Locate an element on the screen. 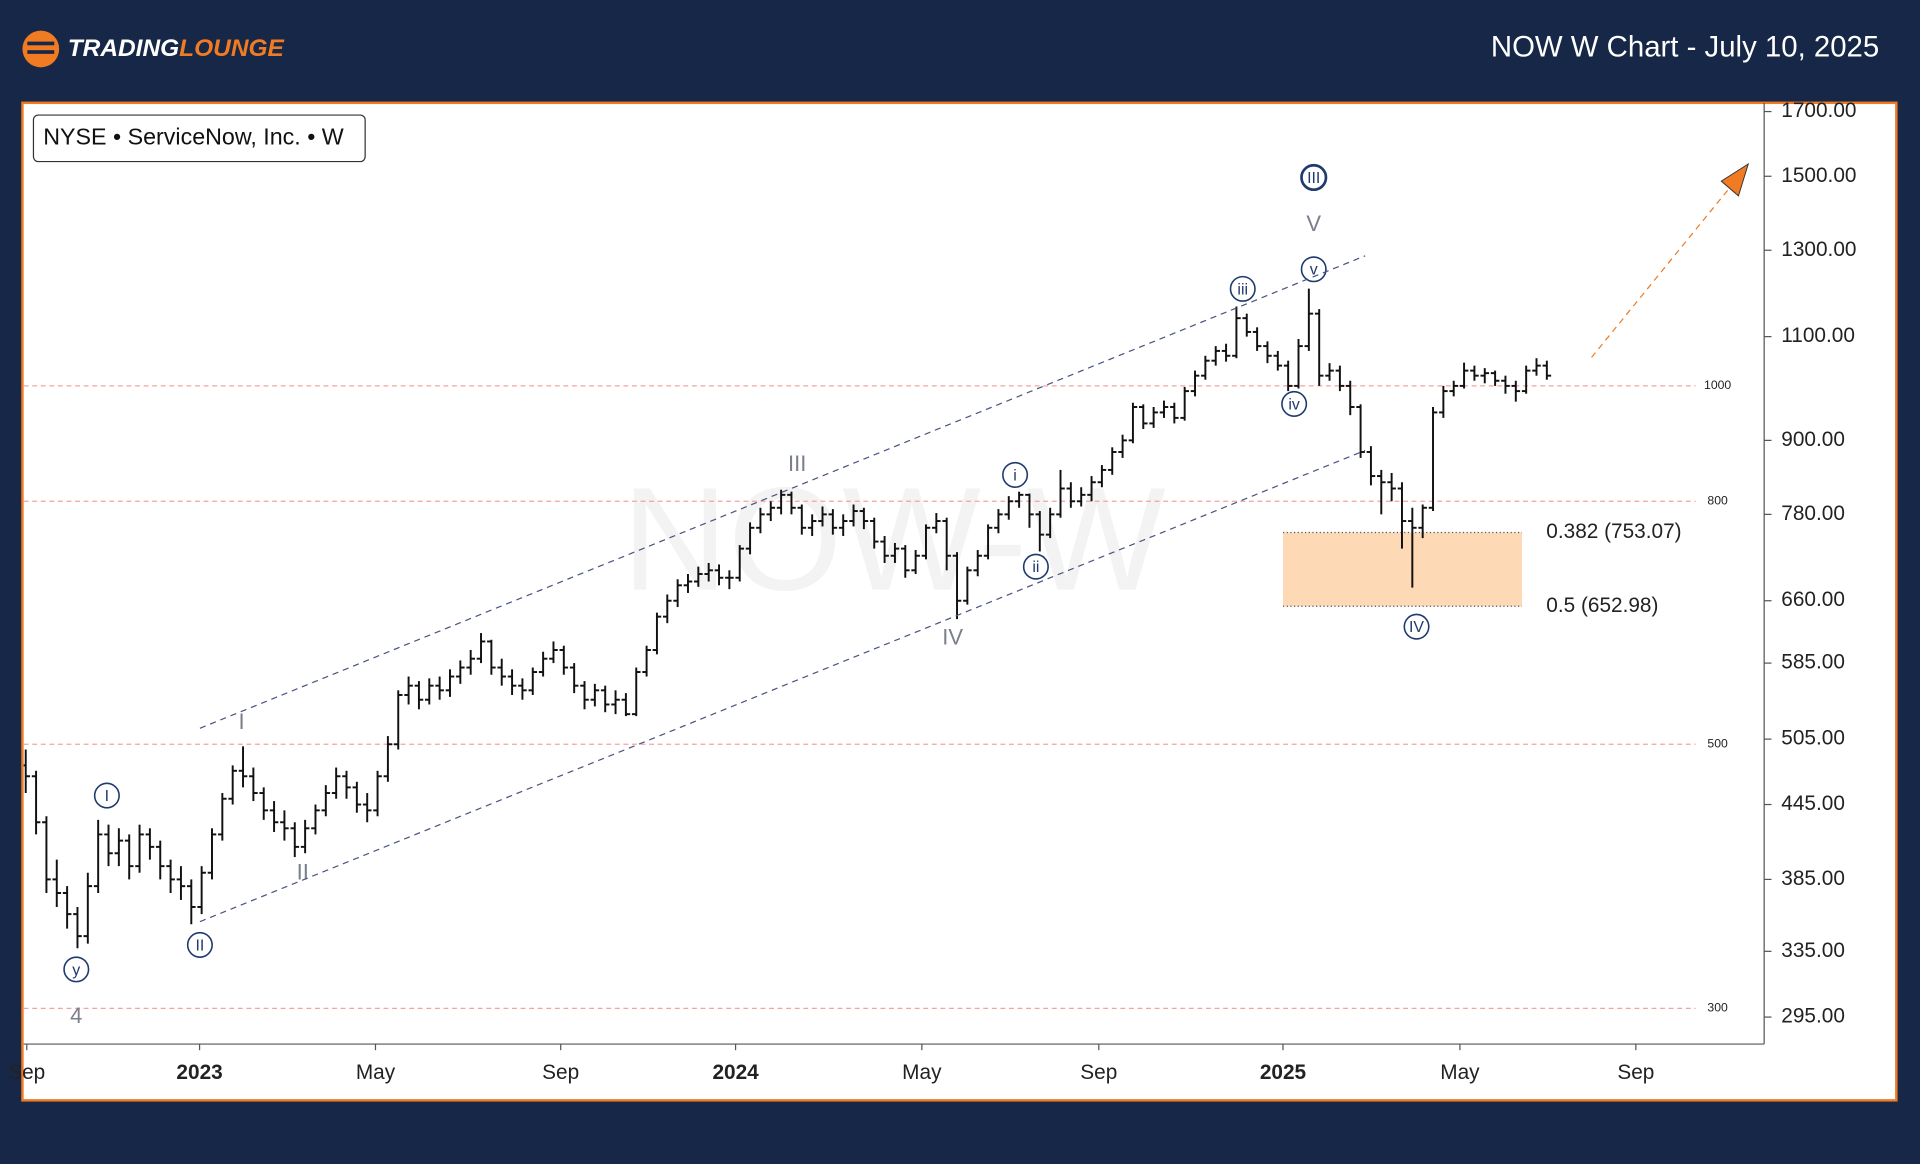  y-tick-label: 295.00 is located at coordinates (1813, 1016).